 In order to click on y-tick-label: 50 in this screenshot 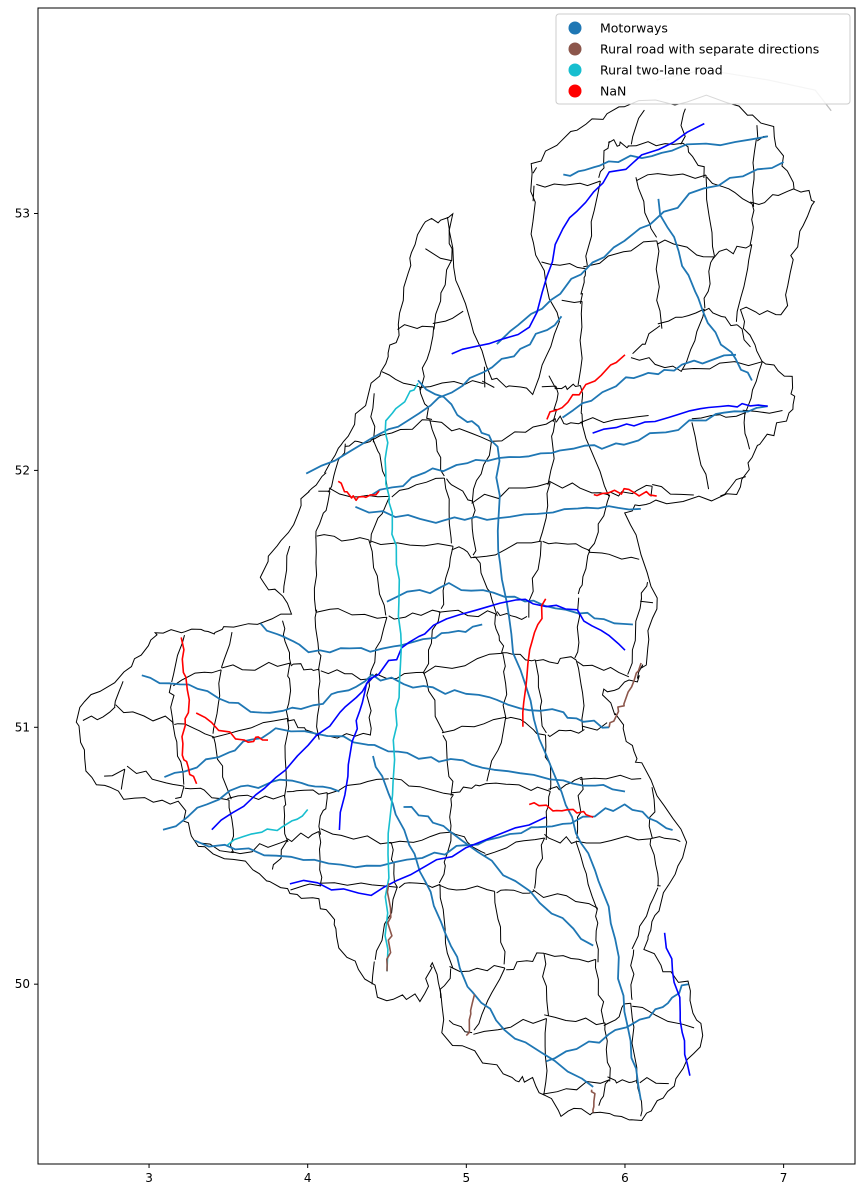, I will do `click(22, 984)`.